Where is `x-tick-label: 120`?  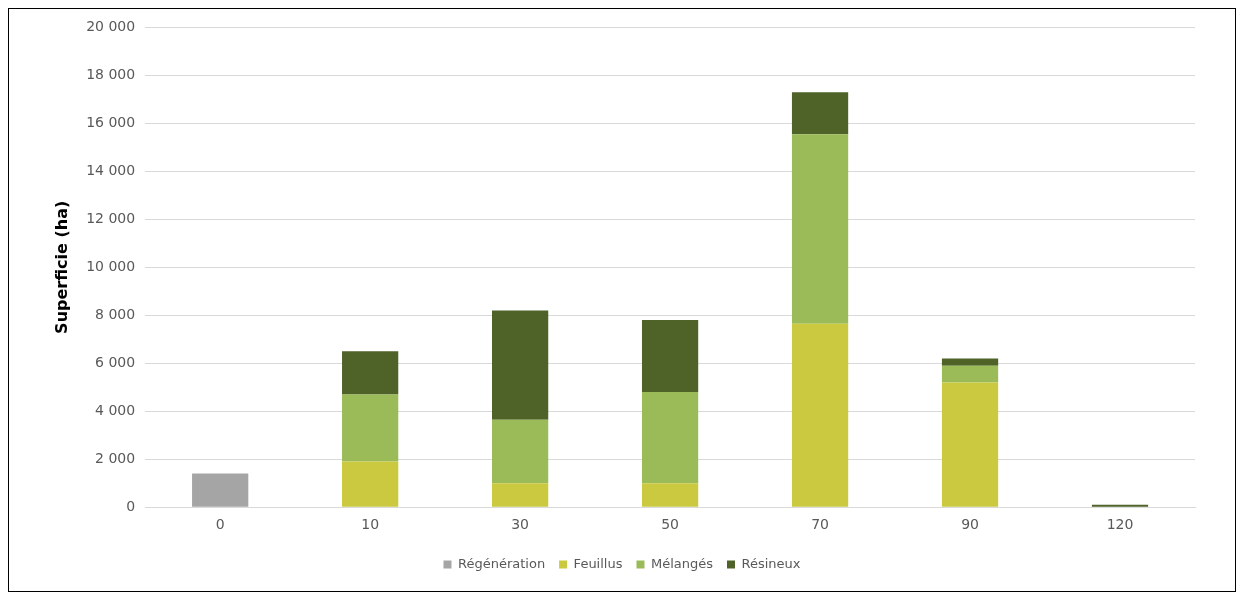 x-tick-label: 120 is located at coordinates (1120, 524).